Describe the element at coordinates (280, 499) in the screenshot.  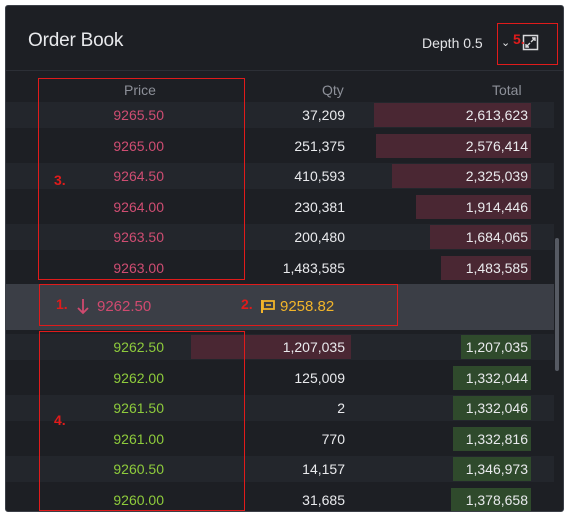
I see `bid-row: 9260.00 31,685 1,378,658` at that location.